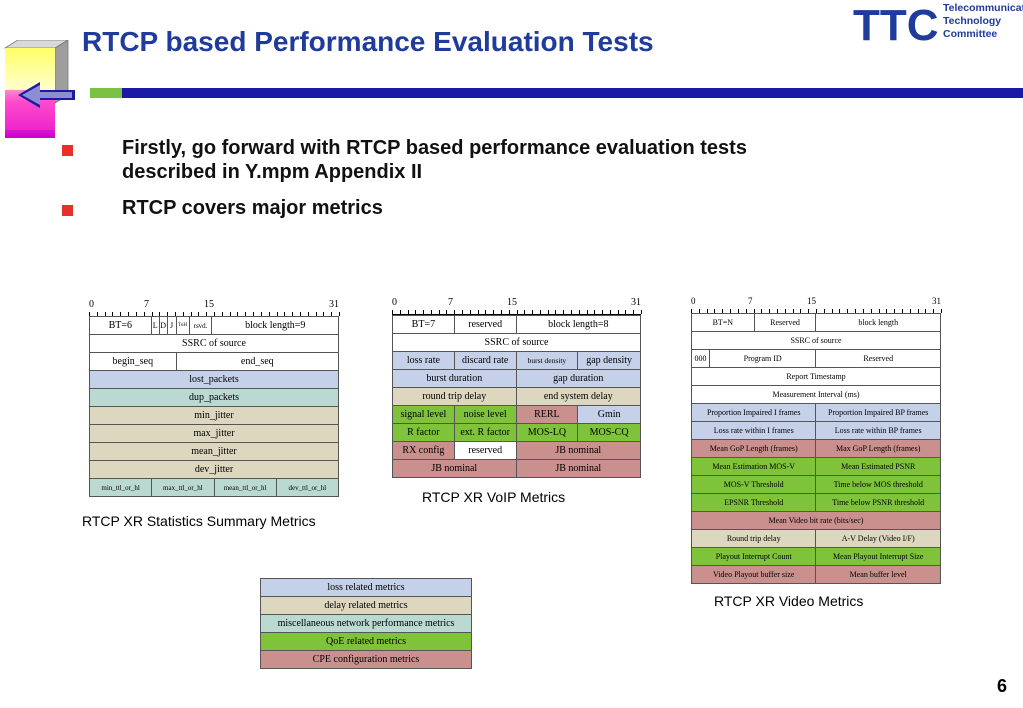 This screenshot has height=708, width=1023. I want to click on stats-flag-j: J, so click(171, 325).